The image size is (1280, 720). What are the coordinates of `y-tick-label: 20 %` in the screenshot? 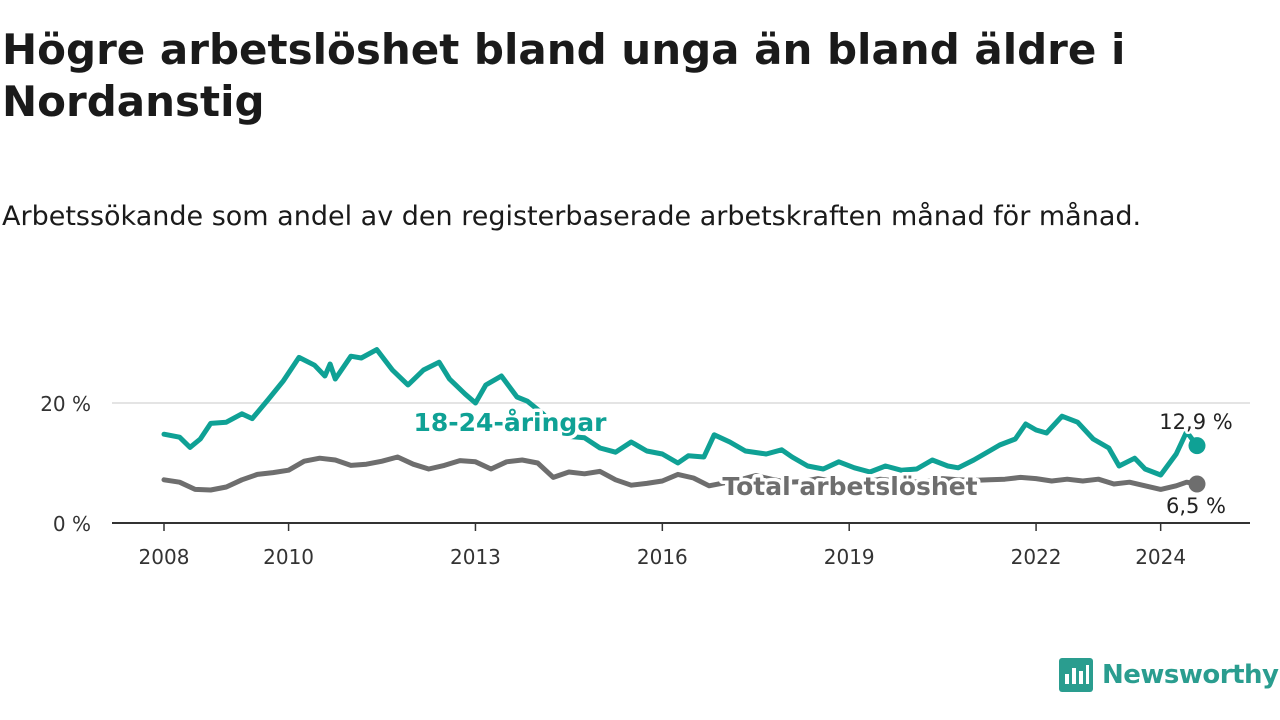 It's located at (65, 404).